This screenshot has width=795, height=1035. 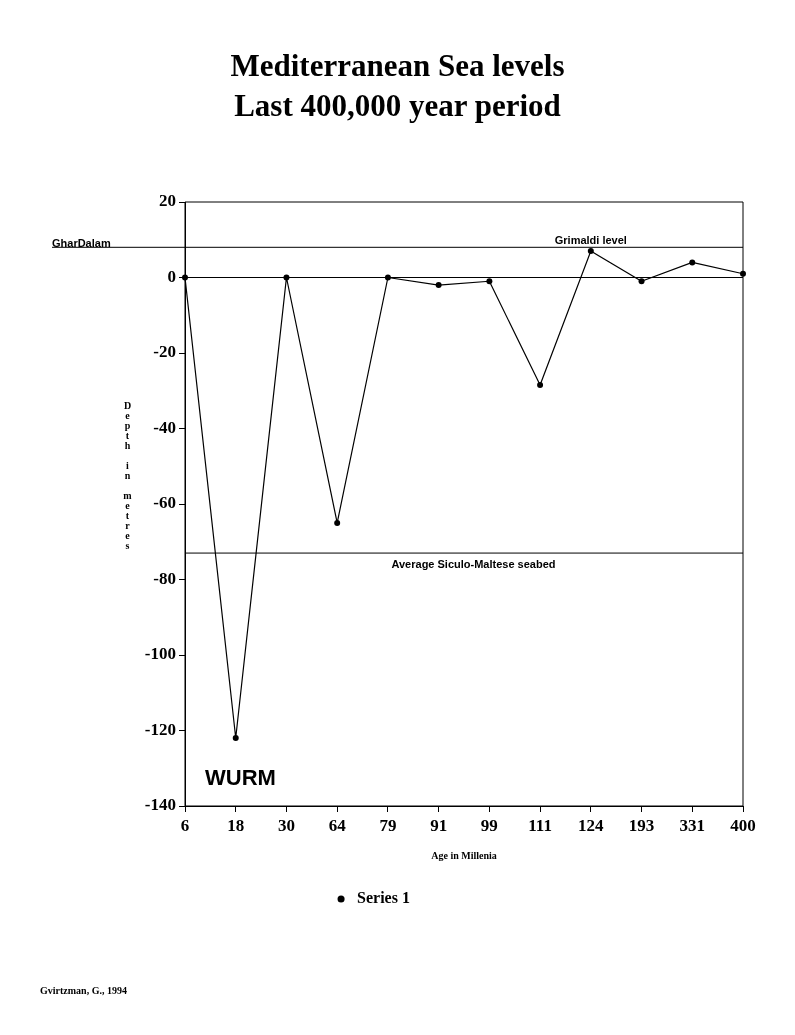 What do you see at coordinates (81, 242) in the screenshot?
I see `ref-line-label: GharDalam` at bounding box center [81, 242].